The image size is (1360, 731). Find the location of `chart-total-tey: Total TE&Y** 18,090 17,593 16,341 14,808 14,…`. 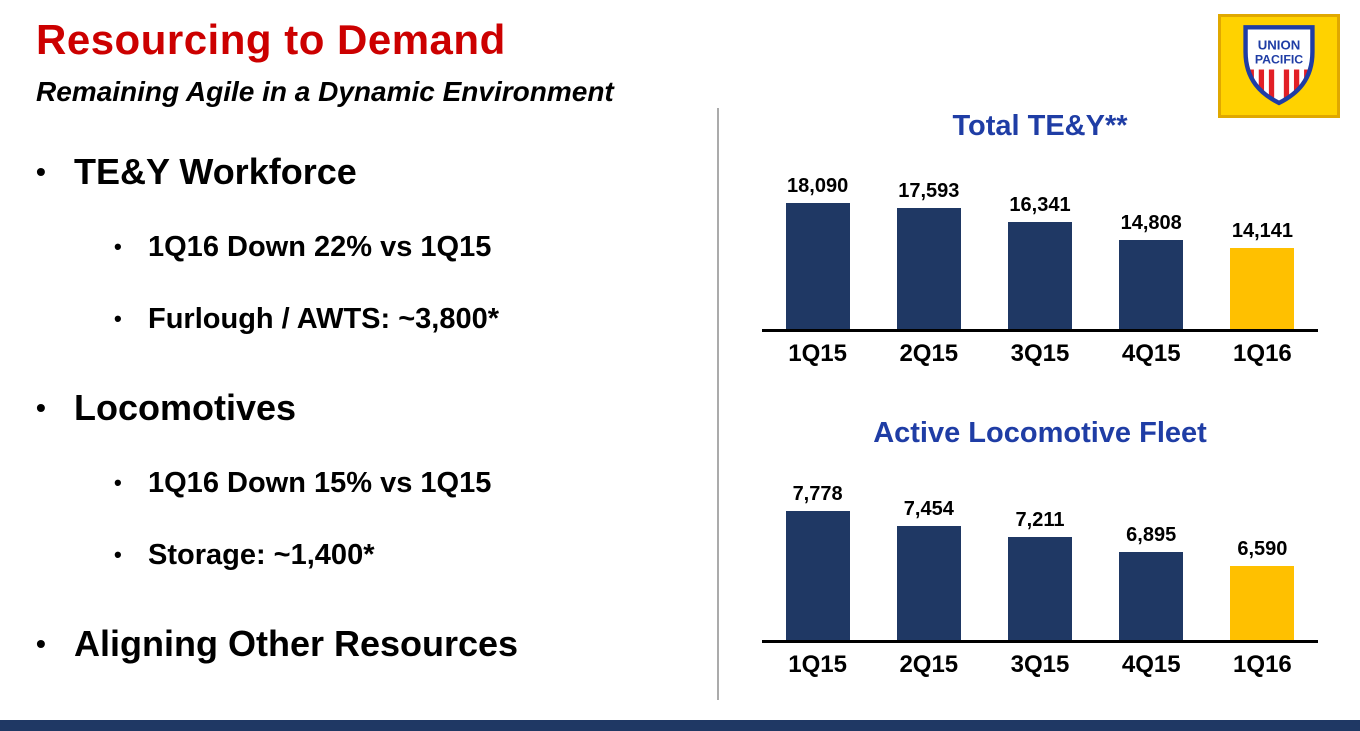

chart-total-tey: Total TE&Y** 18,090 17,593 16,341 14,808 14,… is located at coordinates (1040, 238).